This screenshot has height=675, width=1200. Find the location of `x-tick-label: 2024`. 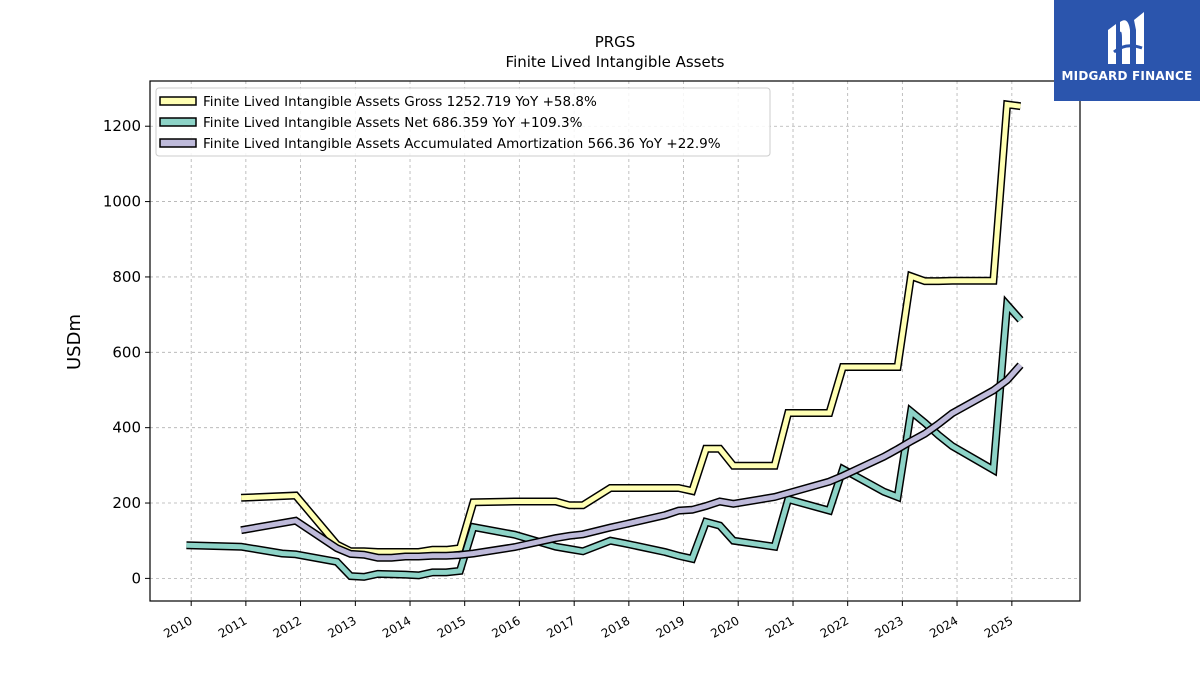

x-tick-label: 2024 is located at coordinates (943, 626).